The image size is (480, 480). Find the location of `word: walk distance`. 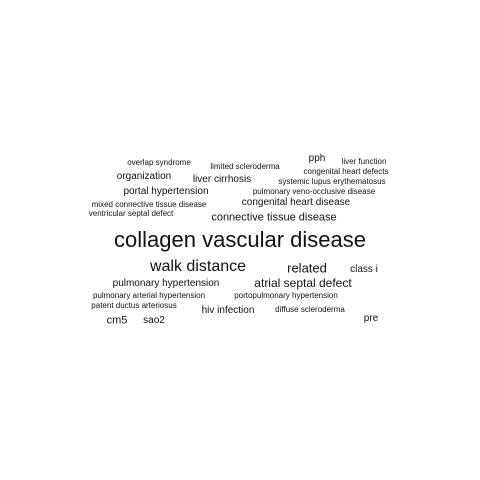

word: walk distance is located at coordinates (198, 266).